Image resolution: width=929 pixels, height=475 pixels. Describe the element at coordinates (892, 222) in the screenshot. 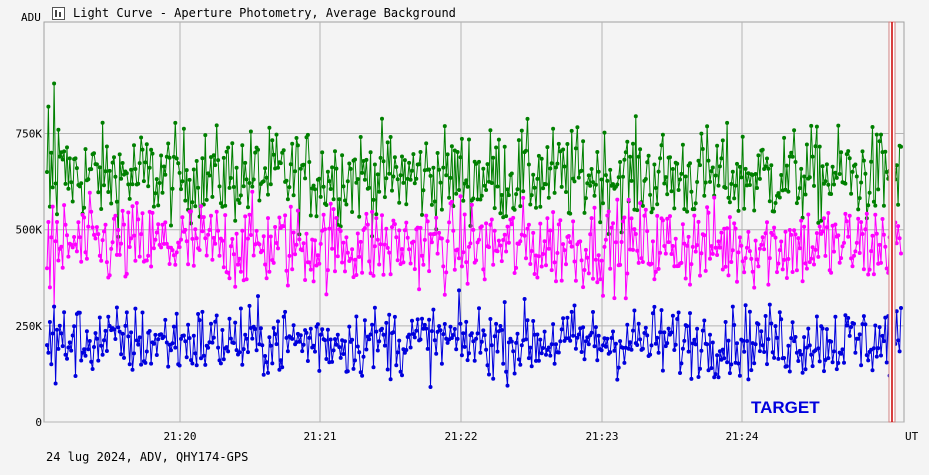

I see `time-marker` at that location.